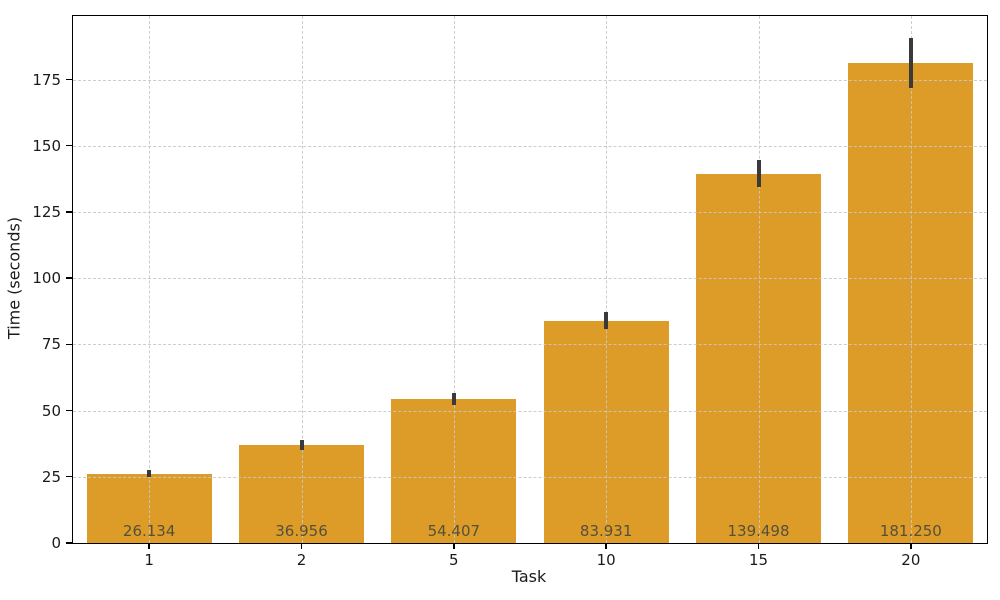 The height and width of the screenshot is (600, 1000). Describe the element at coordinates (46, 278) in the screenshot. I see `y-tick-label: 100` at that location.